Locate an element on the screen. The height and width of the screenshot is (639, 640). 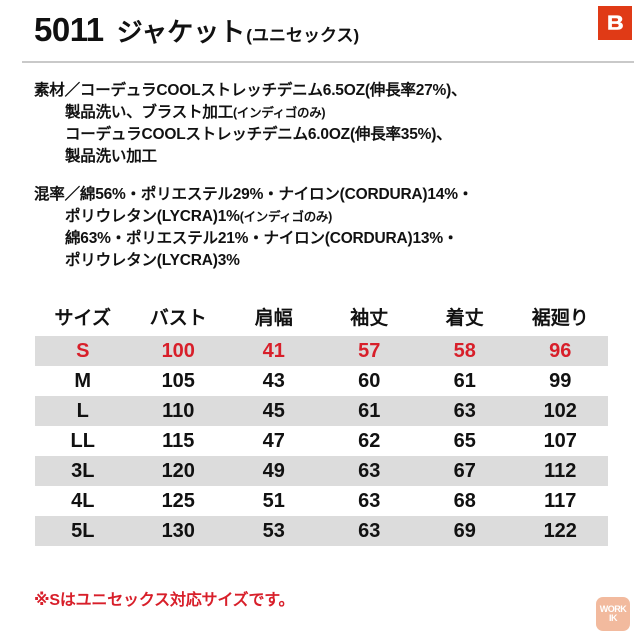
brand-logo-icon is located at coordinates (615, 23).